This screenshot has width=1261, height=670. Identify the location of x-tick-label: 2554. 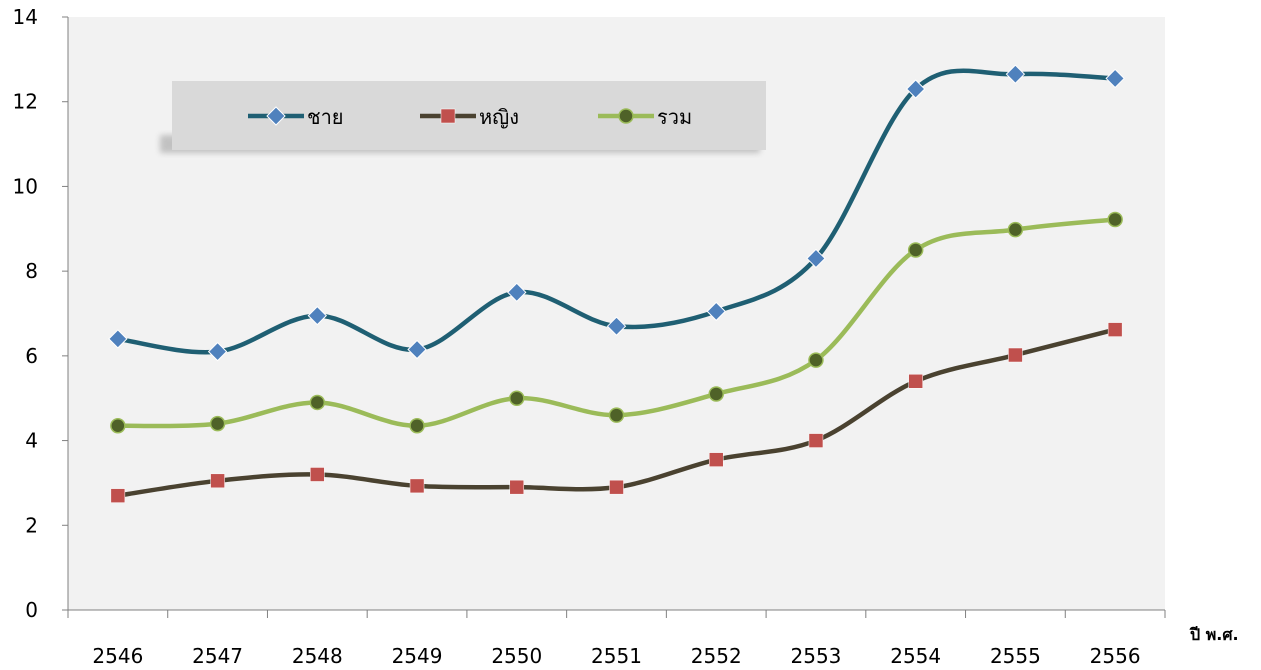
(915, 656).